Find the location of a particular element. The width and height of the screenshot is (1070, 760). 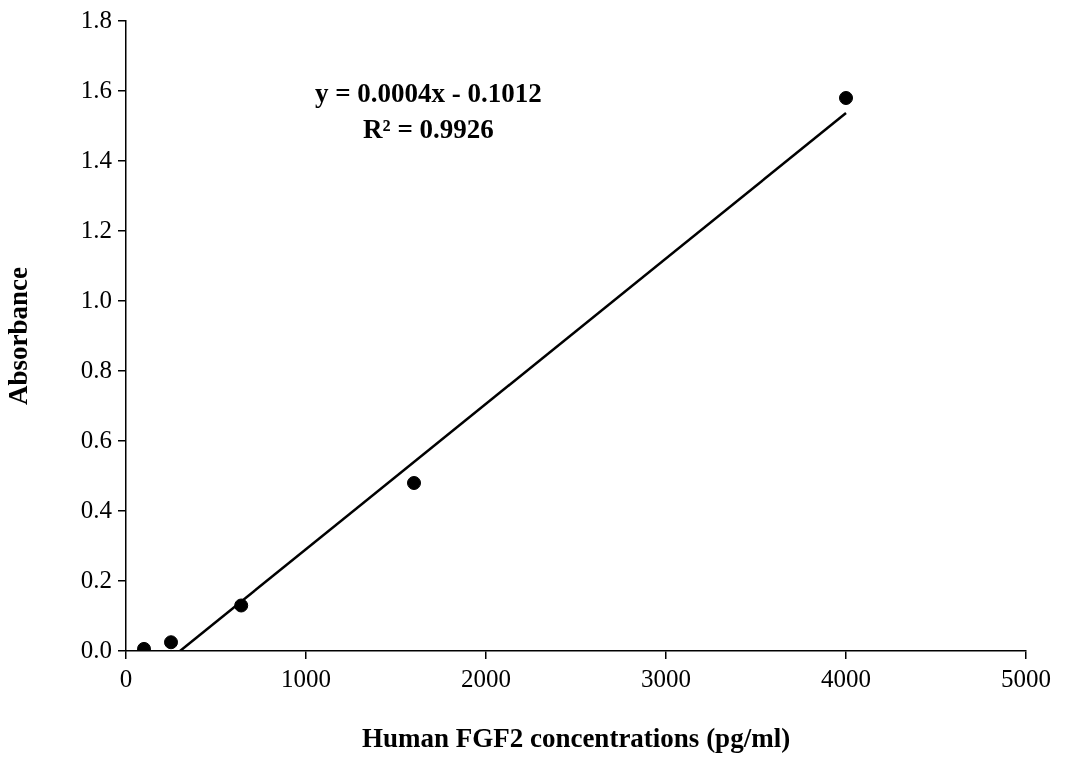

y-tick-label: 0.0 is located at coordinates (96, 649).